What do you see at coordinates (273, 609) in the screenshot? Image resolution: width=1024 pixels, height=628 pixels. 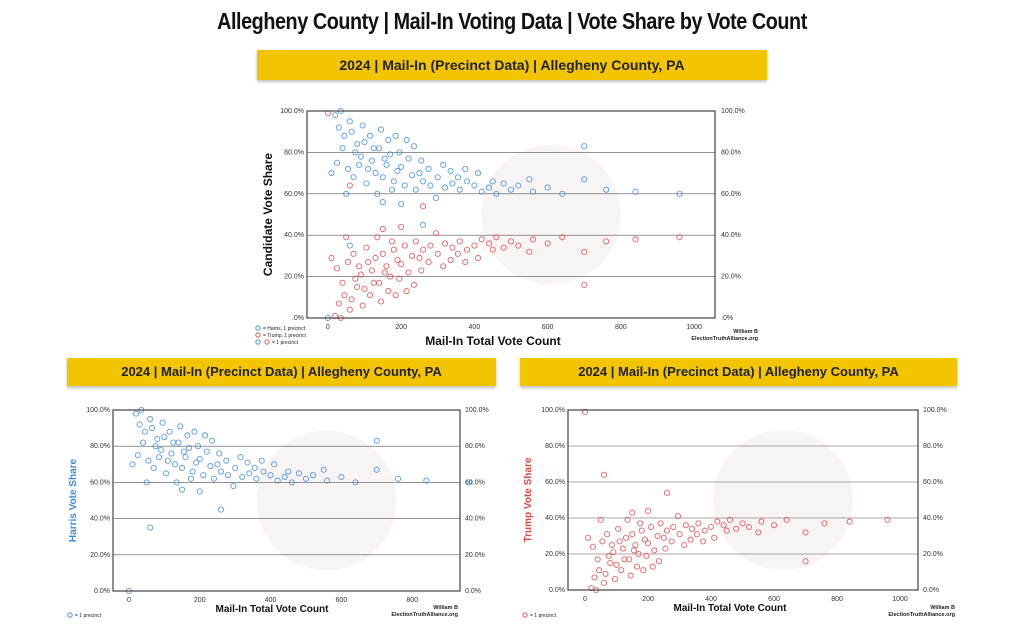 I see `x-axis-label: Mail-In Total Vote Count` at bounding box center [273, 609].